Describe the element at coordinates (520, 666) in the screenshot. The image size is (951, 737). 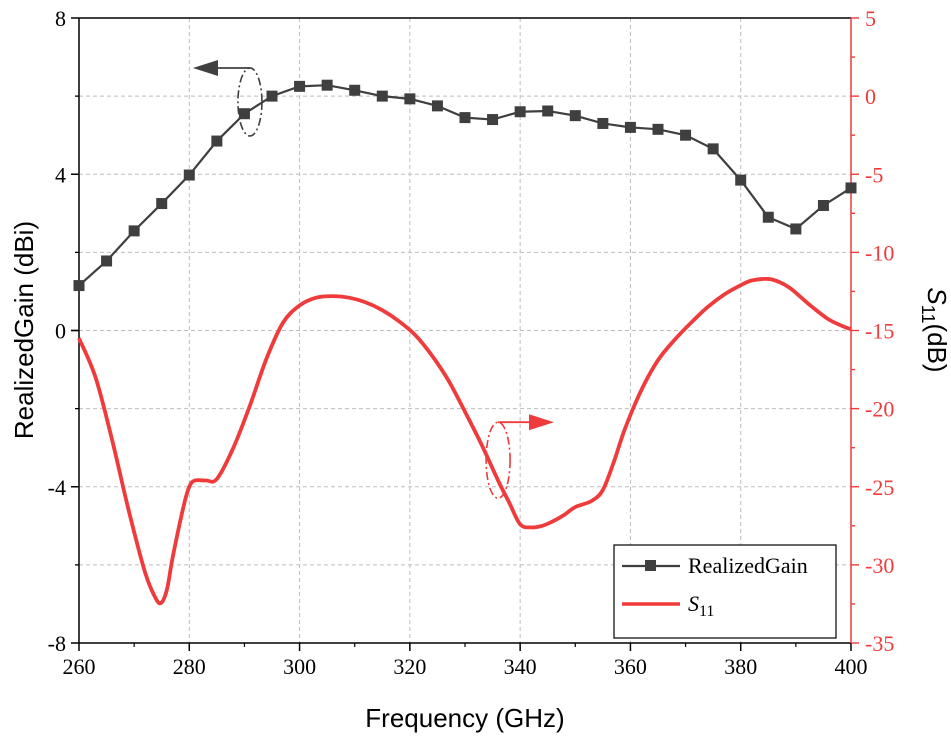
I see `x-tick-label: 340` at that location.